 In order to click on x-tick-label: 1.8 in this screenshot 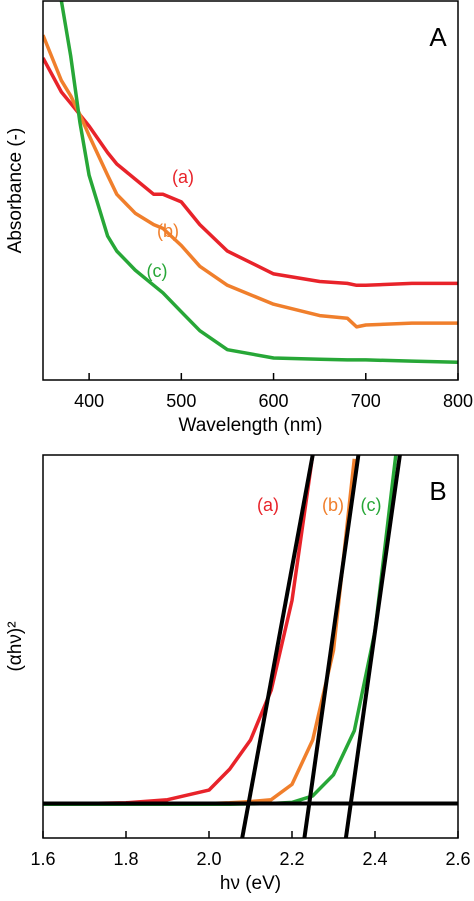, I will do `click(125, 859)`.